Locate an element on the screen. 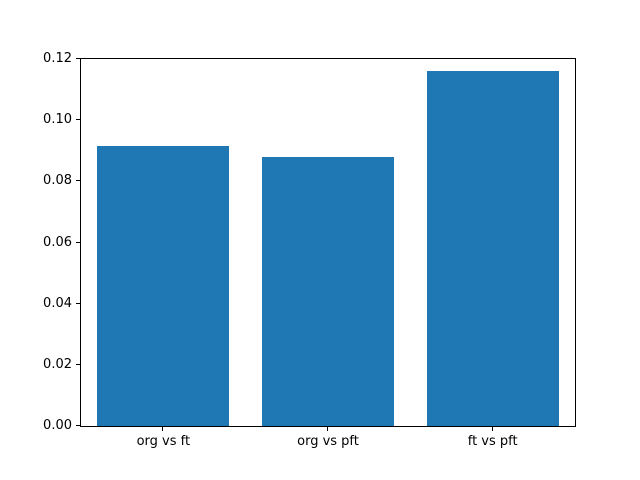  x-tick-label: org vs pft is located at coordinates (328, 441).